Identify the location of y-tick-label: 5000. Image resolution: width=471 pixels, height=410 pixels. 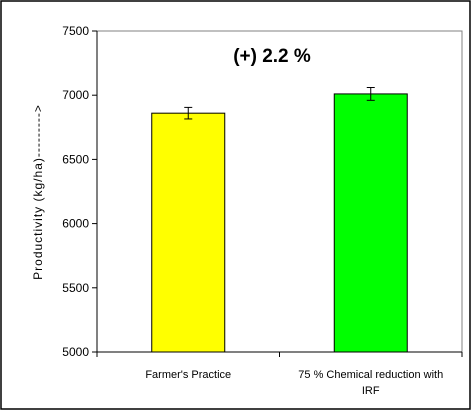
(75, 352).